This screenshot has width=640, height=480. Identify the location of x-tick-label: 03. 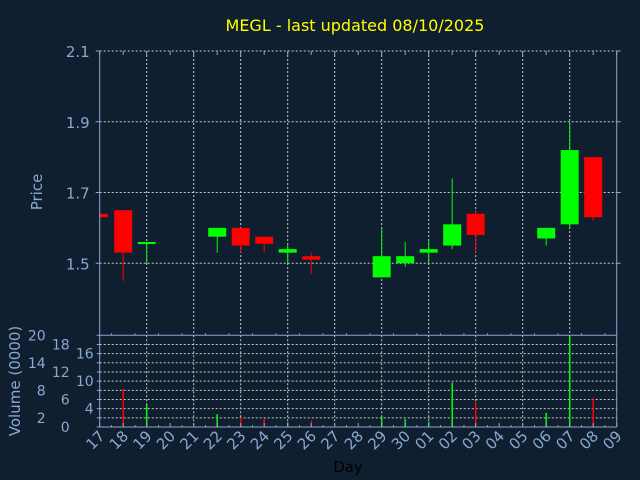
(471, 440).